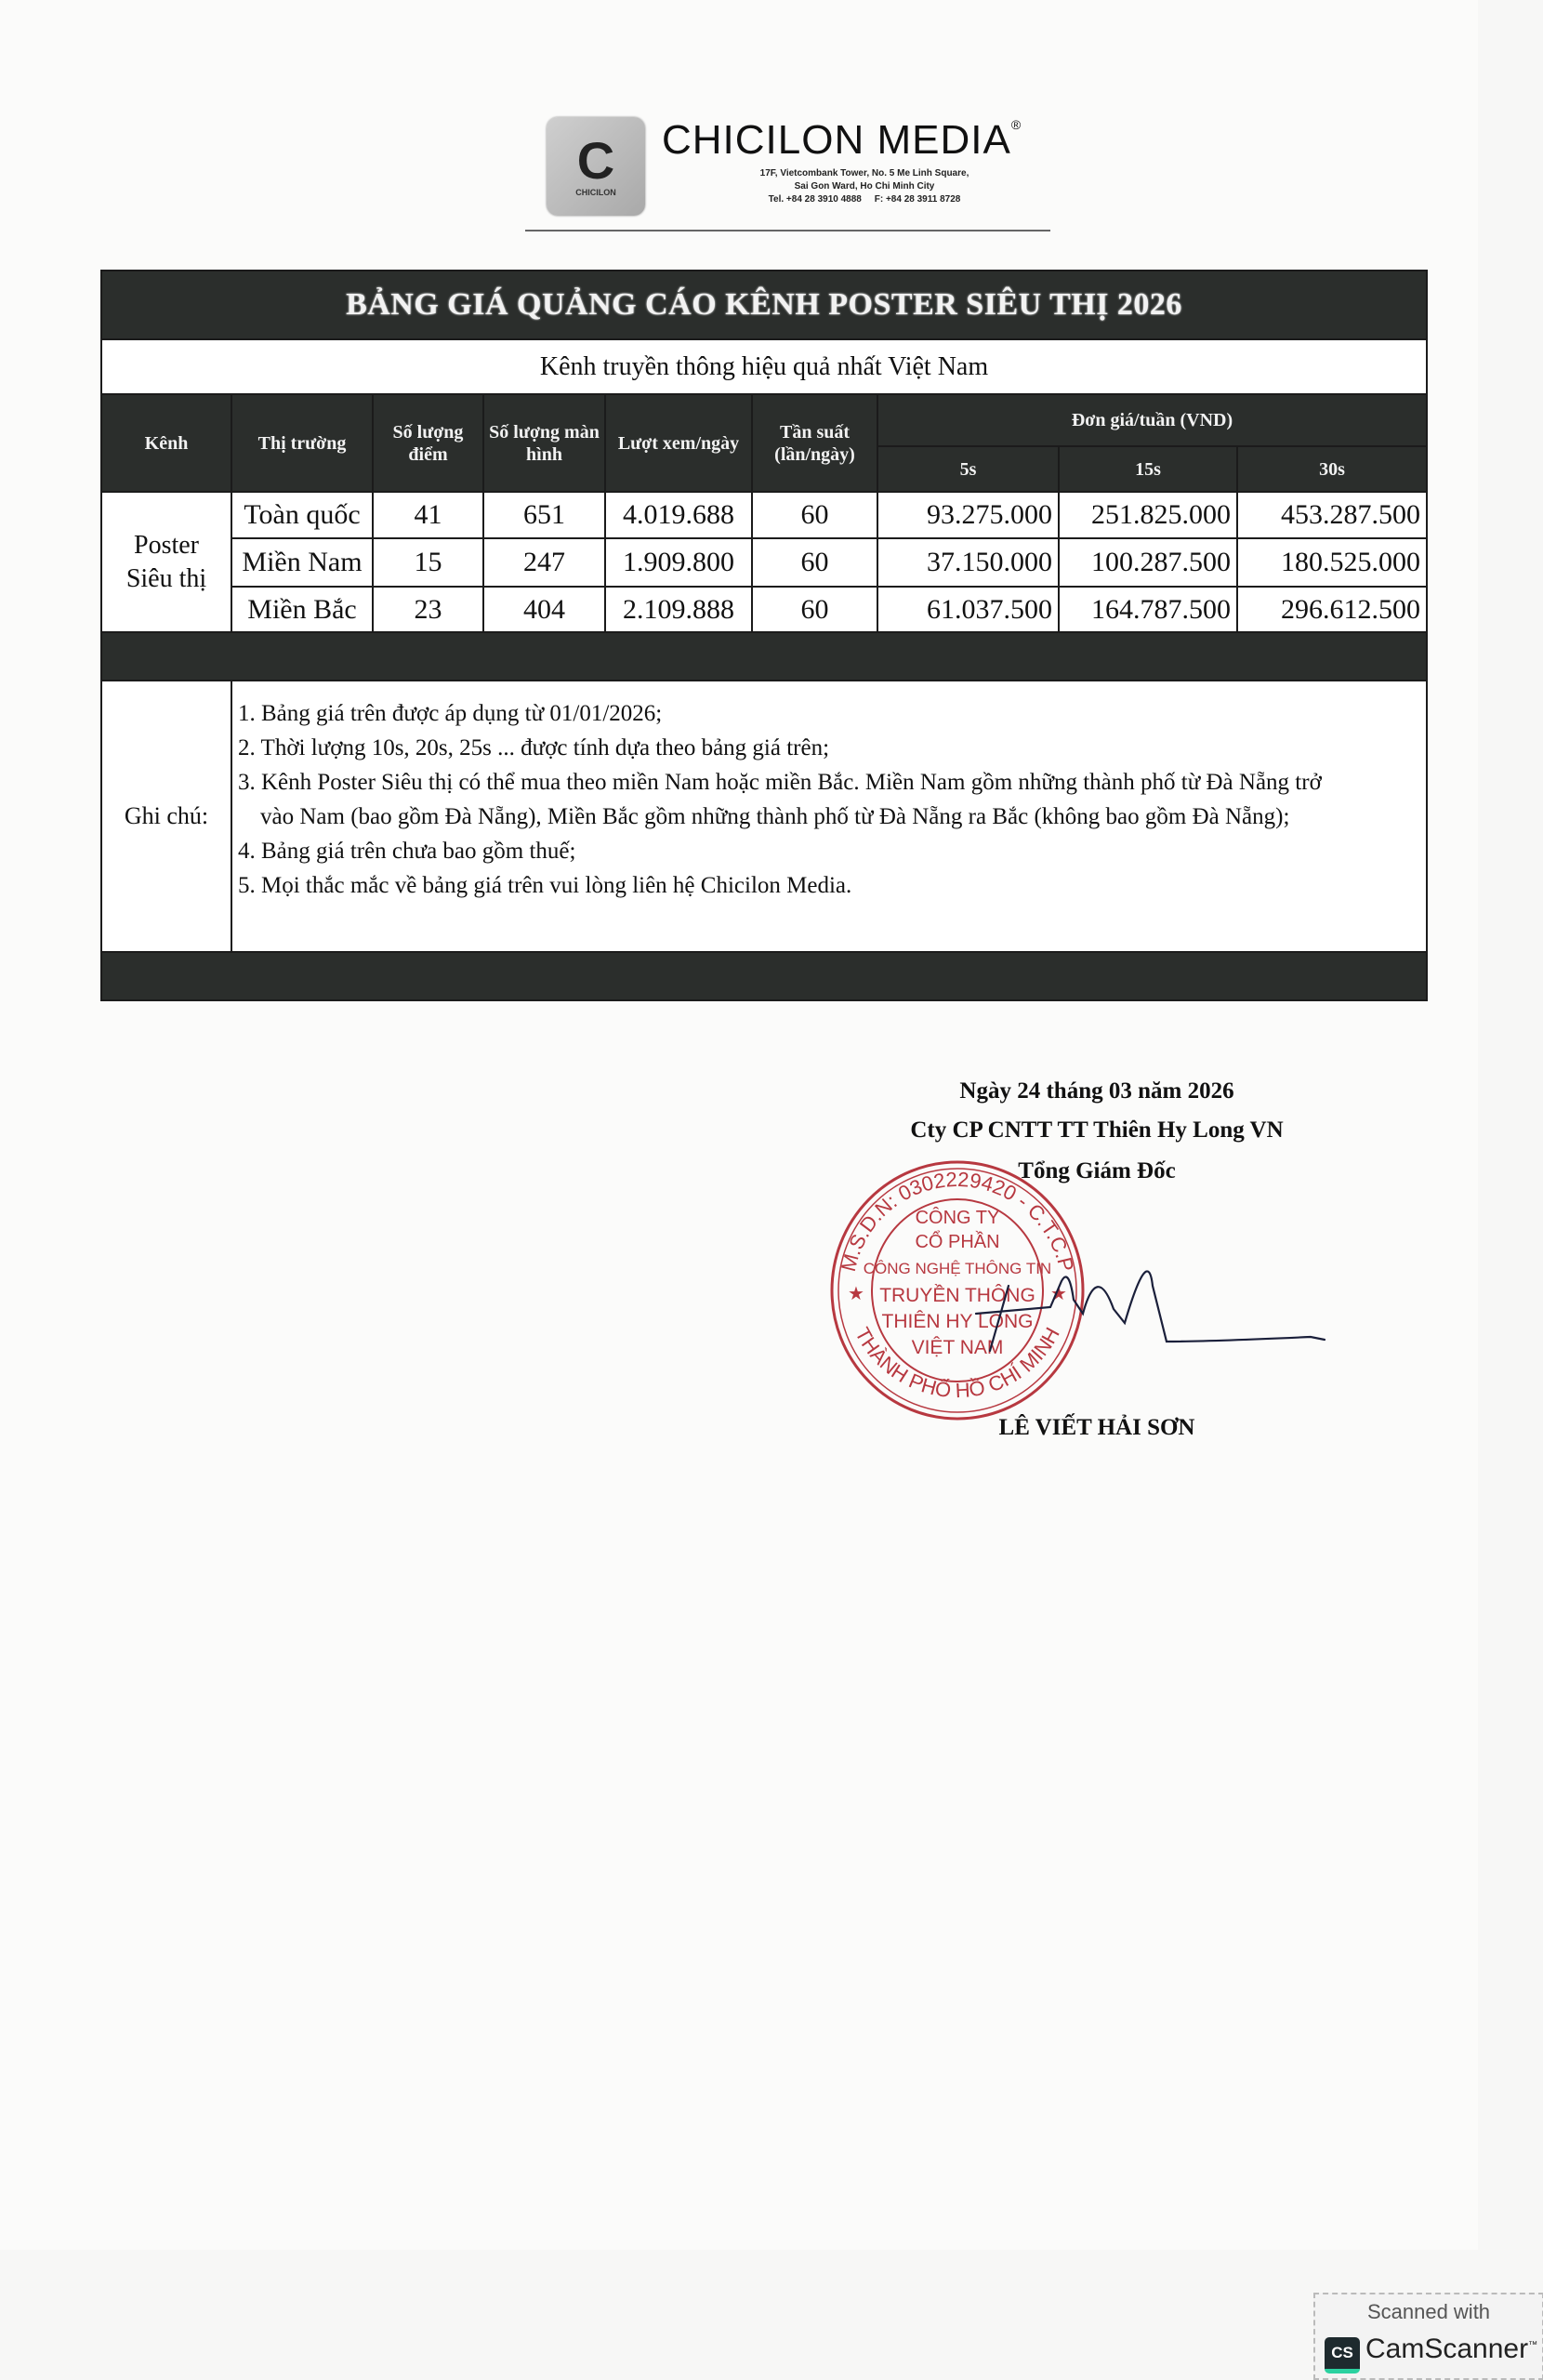  I want to click on stamp-line: CỔ PHẦN, so click(957, 1241).